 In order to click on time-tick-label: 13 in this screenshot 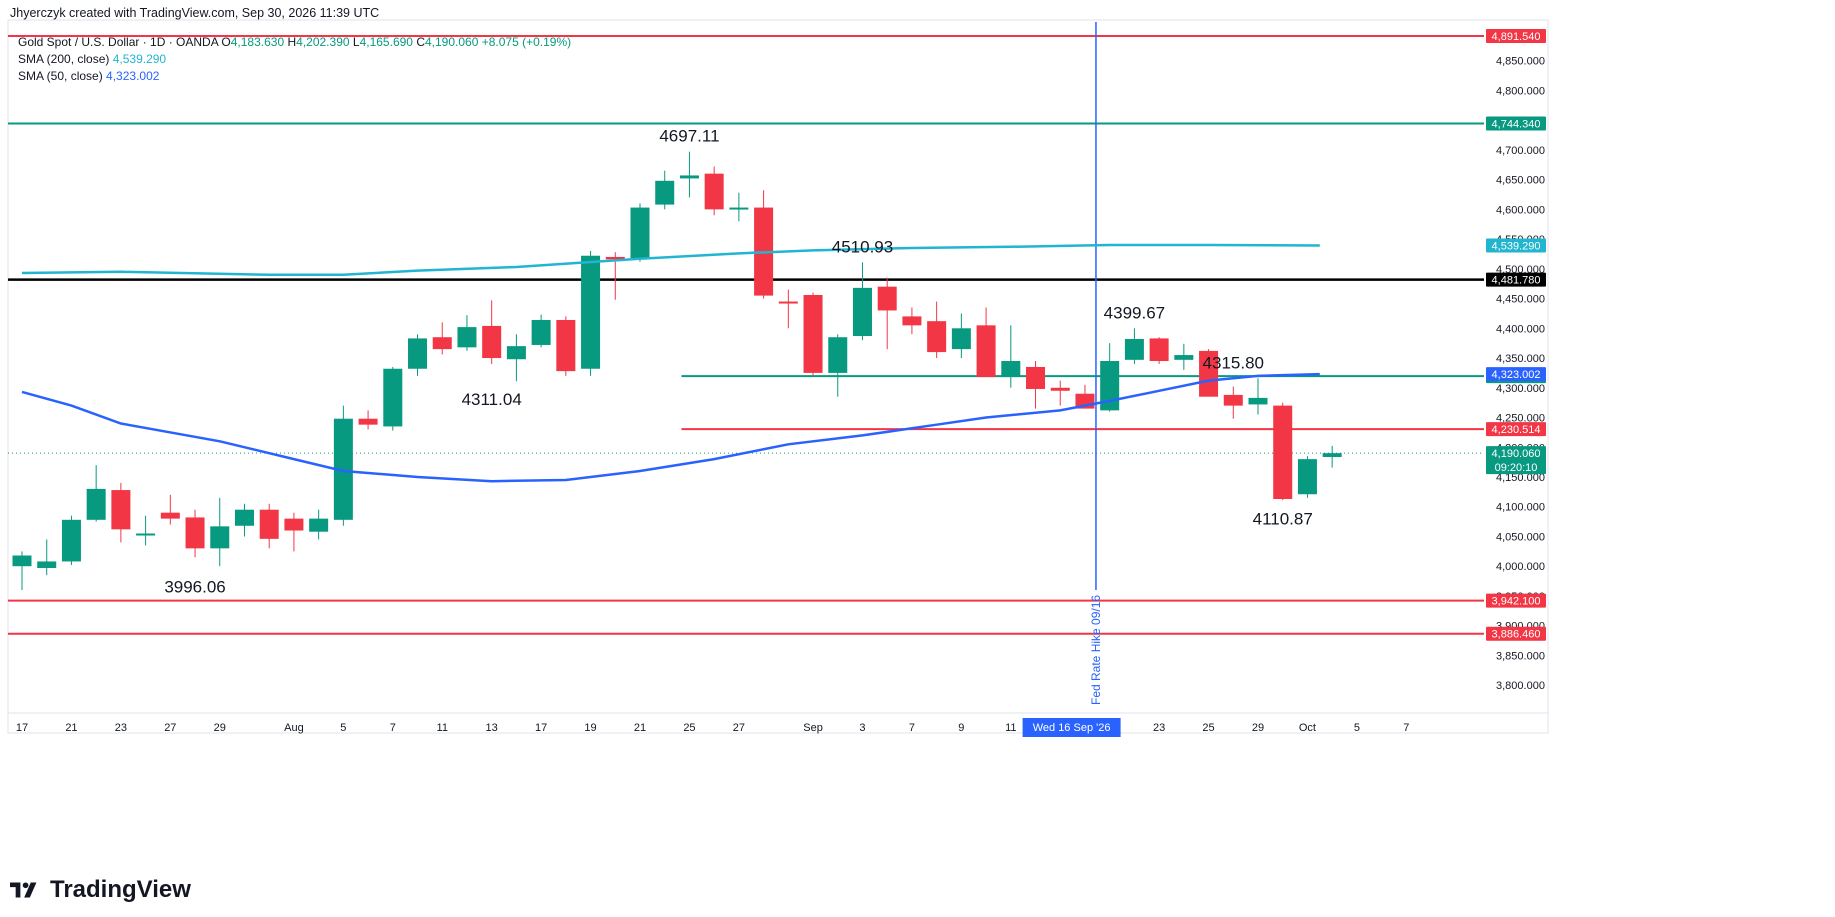, I will do `click(492, 728)`.